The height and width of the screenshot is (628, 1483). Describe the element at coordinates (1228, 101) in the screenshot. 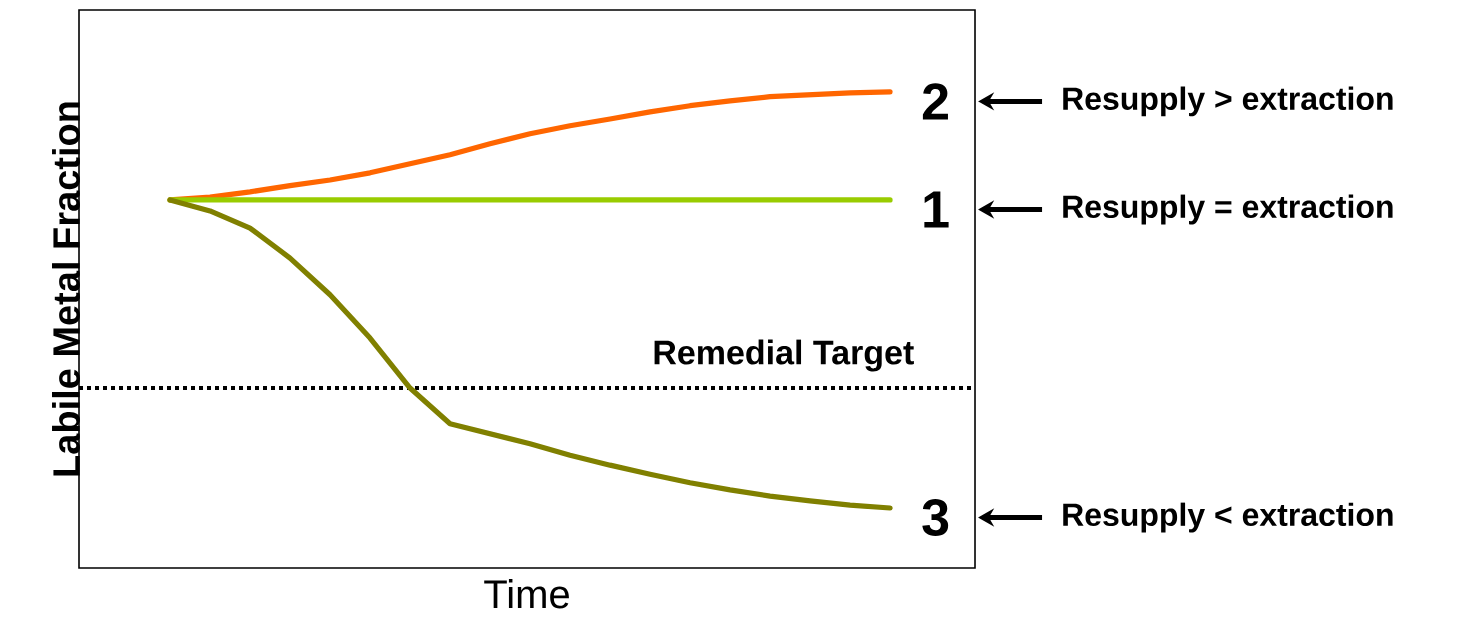

I see `text: Resupply > extraction` at that location.